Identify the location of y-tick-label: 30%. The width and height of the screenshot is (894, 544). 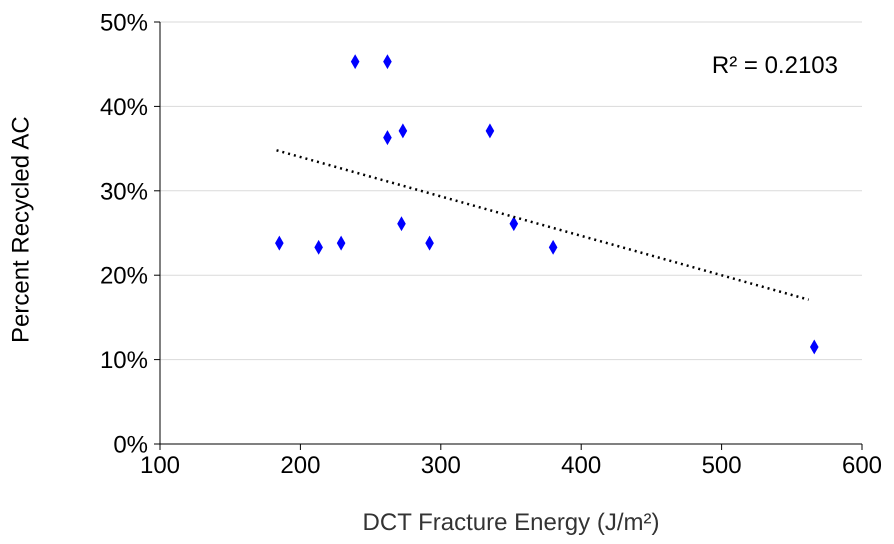
(124, 192).